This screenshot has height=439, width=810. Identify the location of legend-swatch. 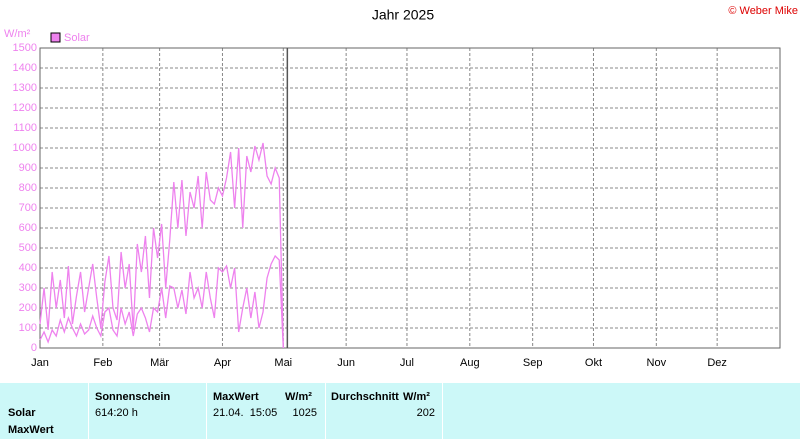
(55, 37).